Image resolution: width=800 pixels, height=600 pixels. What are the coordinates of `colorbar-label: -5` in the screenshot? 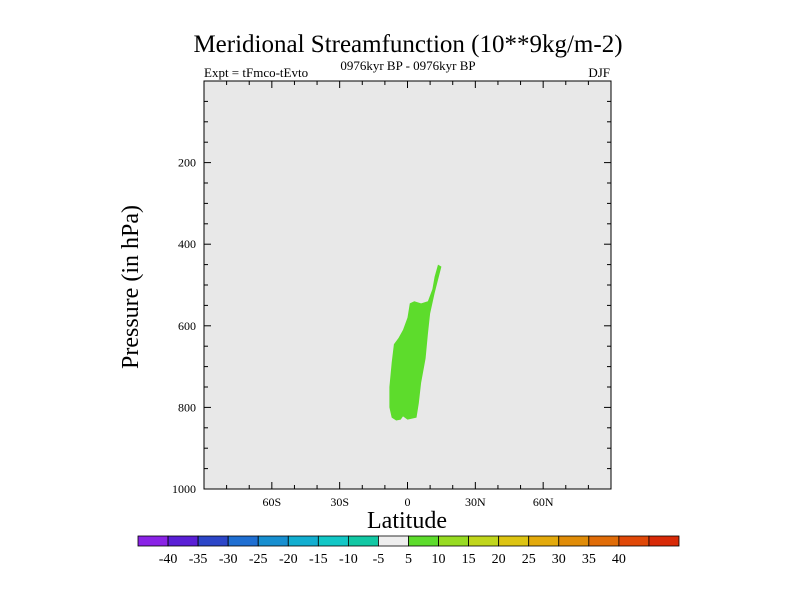 It's located at (379, 559).